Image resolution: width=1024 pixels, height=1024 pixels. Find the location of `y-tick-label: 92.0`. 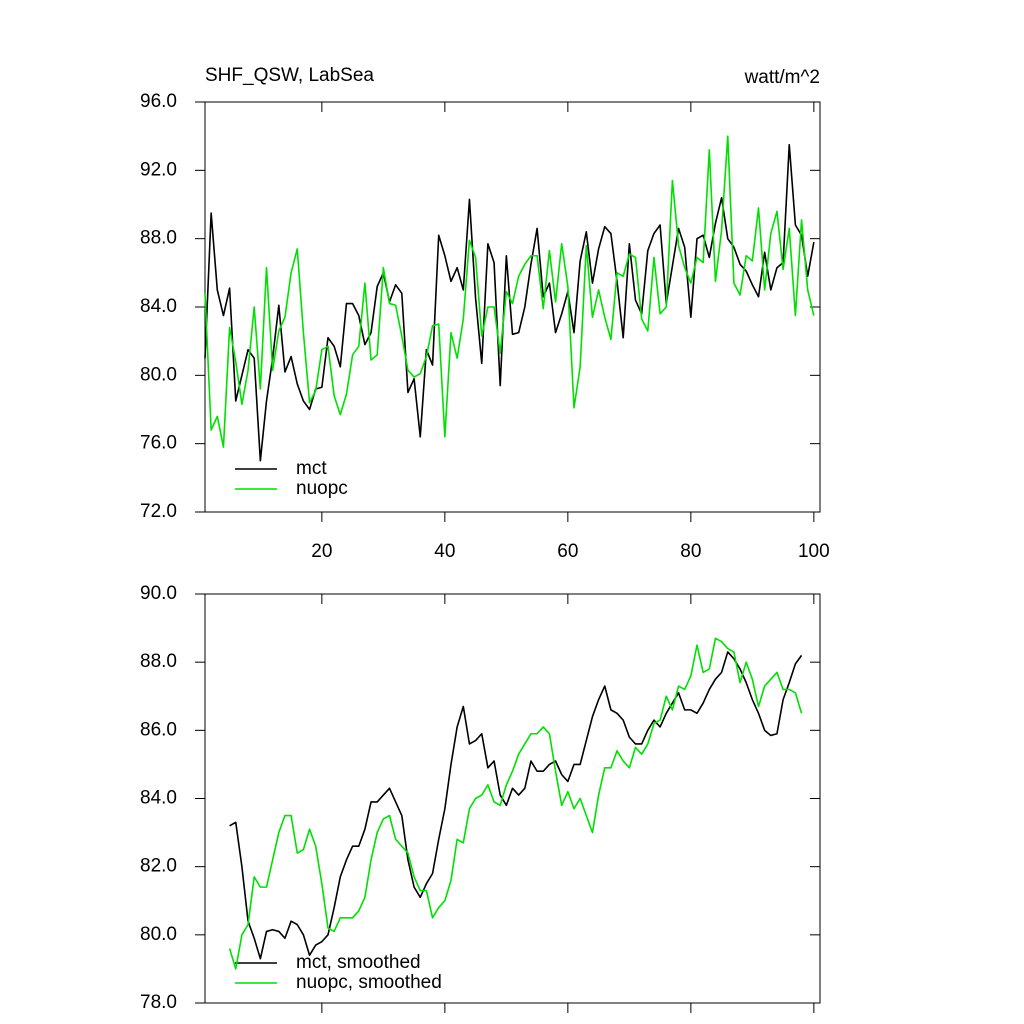

y-tick-label: 92.0 is located at coordinates (158, 169).